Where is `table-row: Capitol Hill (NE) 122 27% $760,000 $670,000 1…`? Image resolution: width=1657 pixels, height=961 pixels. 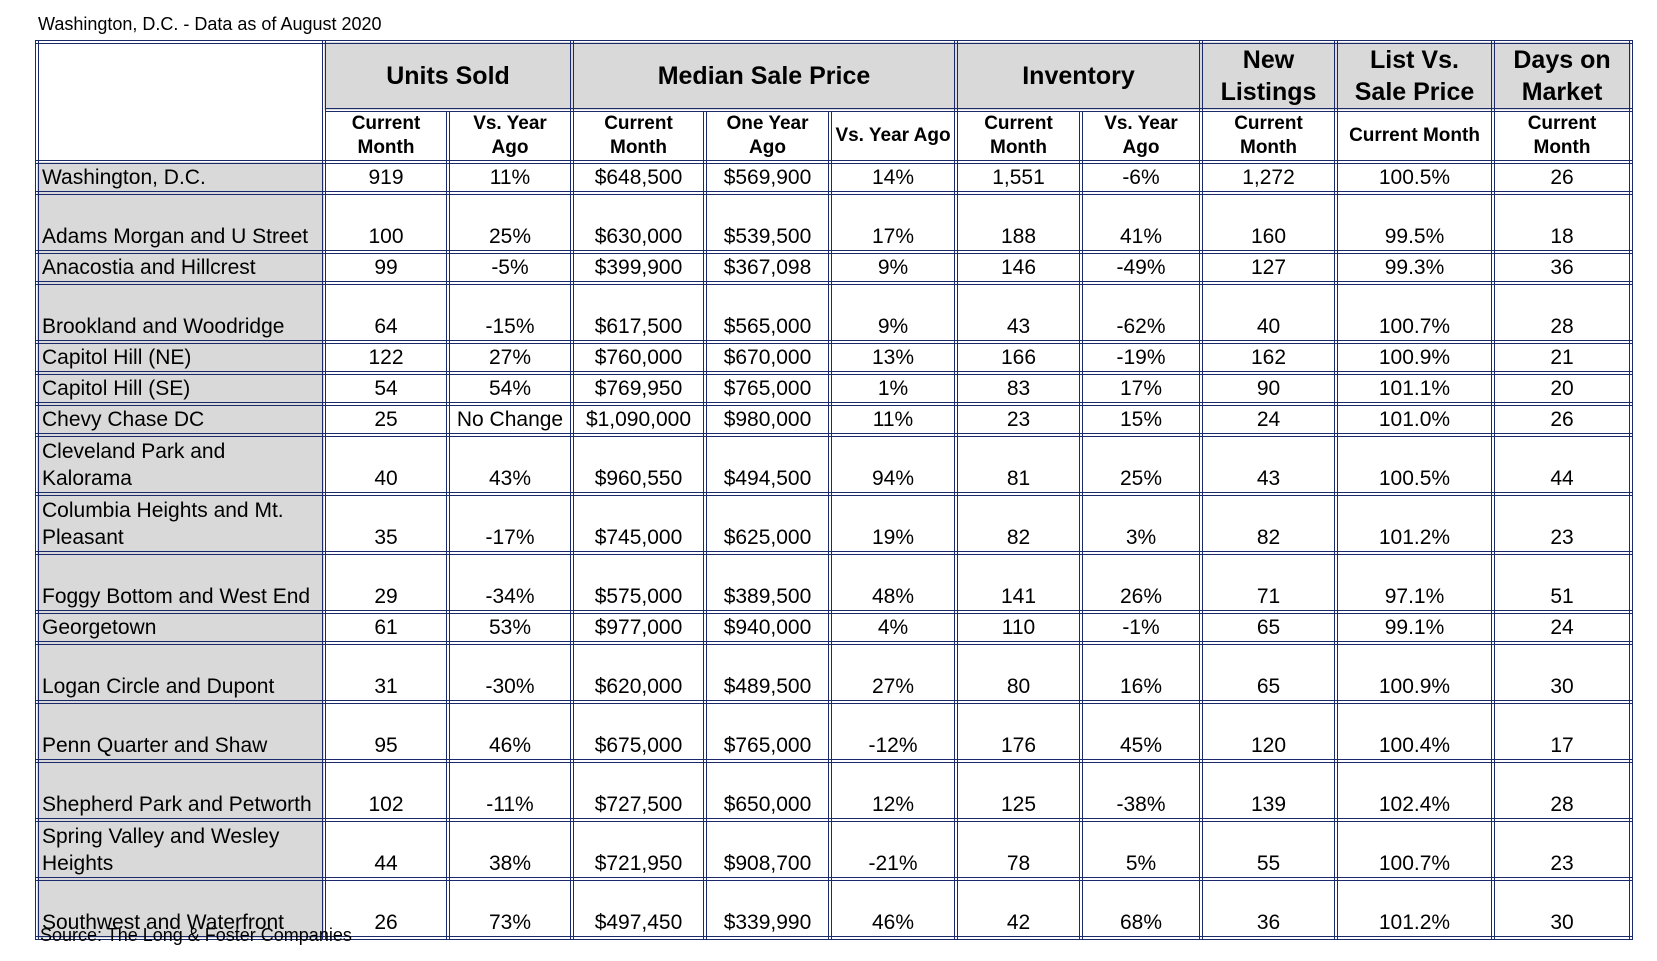
table-row: Capitol Hill (NE) 122 27% $760,000 $670,000 1… is located at coordinates (834, 357).